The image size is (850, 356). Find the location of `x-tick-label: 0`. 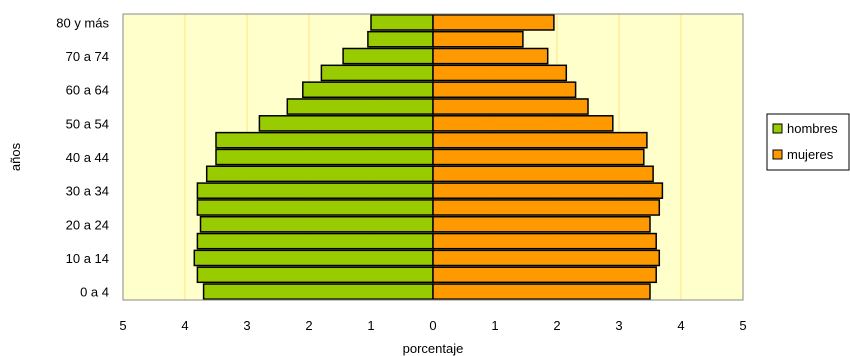

x-tick-label: 0 is located at coordinates (432, 325).